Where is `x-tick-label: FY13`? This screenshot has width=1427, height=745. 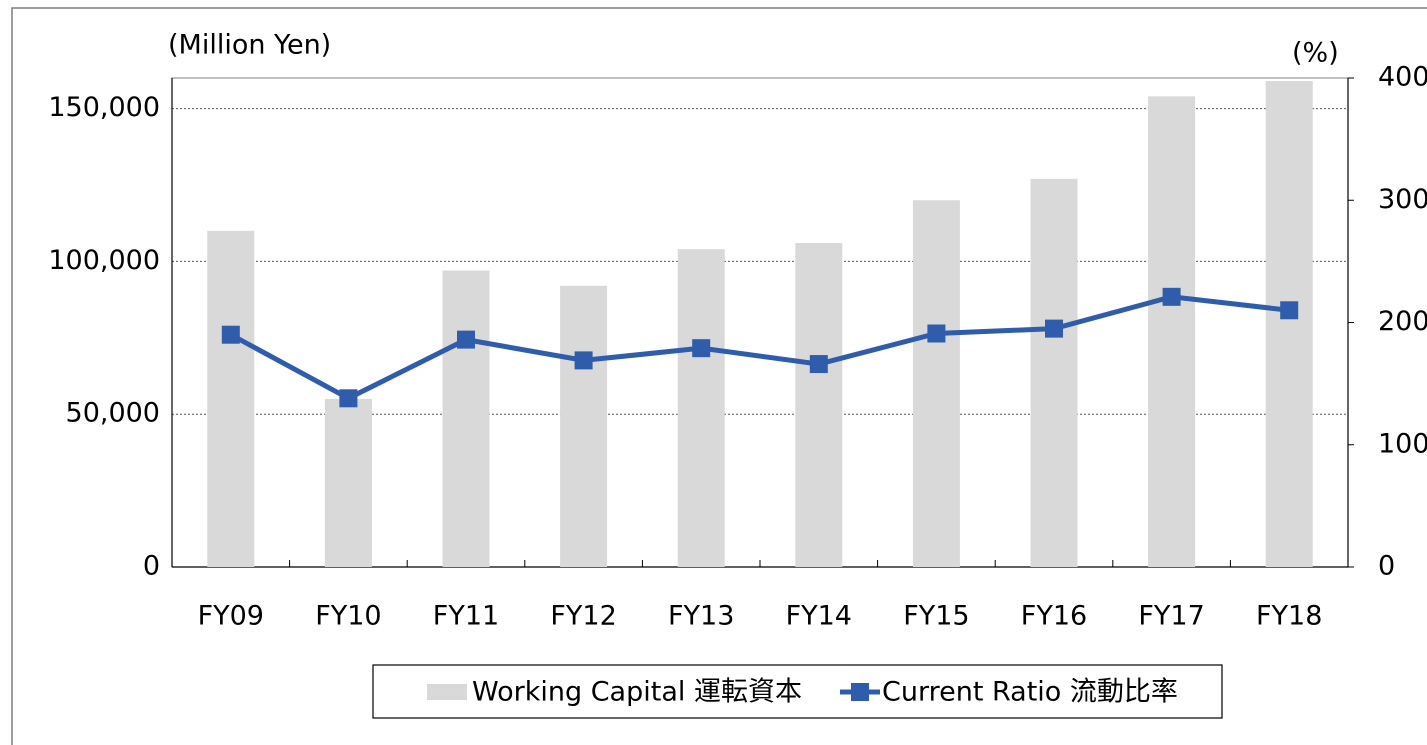
x-tick-label: FY13 is located at coordinates (701, 616).